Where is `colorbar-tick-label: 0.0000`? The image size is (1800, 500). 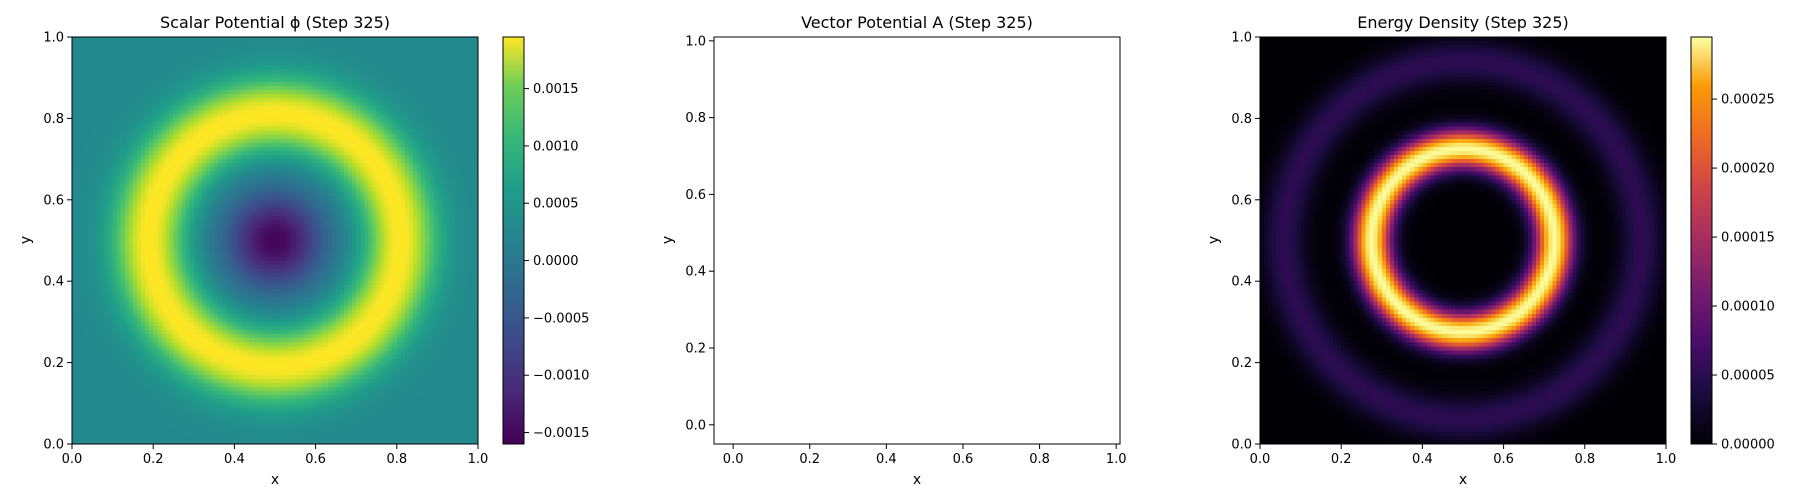
colorbar-tick-label: 0.0000 is located at coordinates (556, 261).